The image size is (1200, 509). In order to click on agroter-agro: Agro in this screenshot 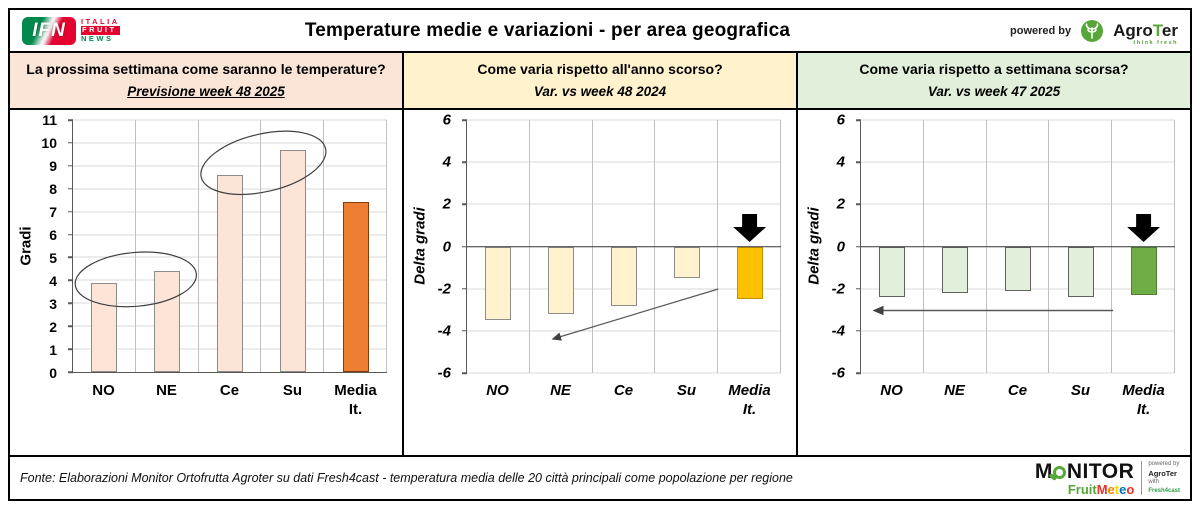, I will do `click(1133, 30)`.